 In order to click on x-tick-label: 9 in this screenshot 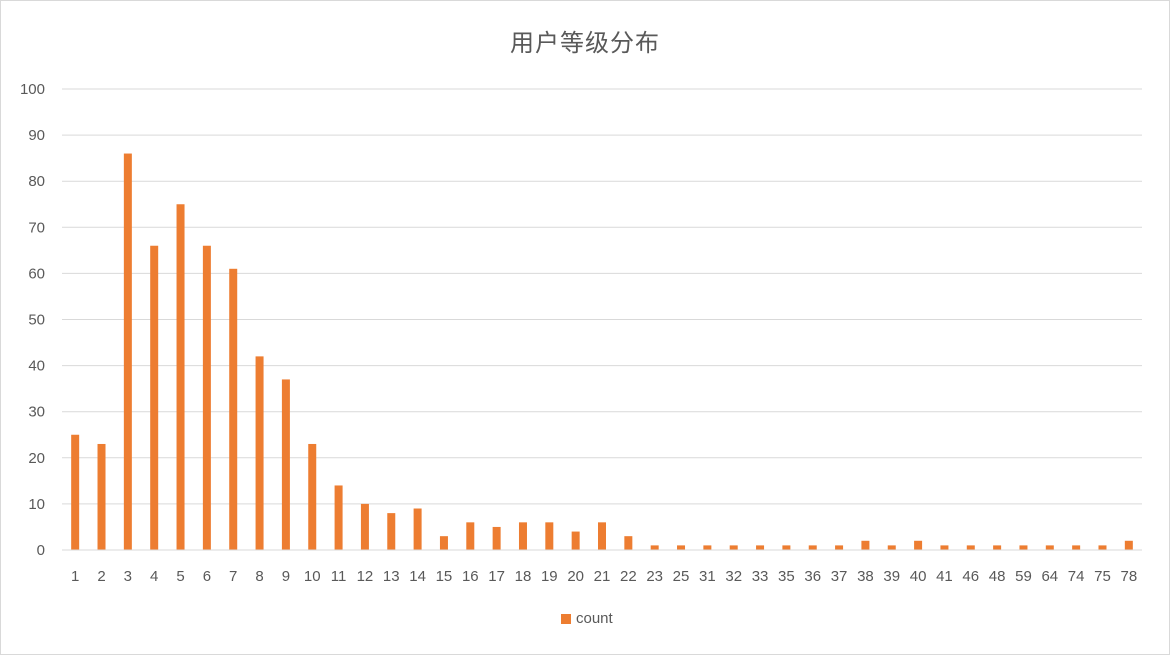, I will do `click(286, 576)`.